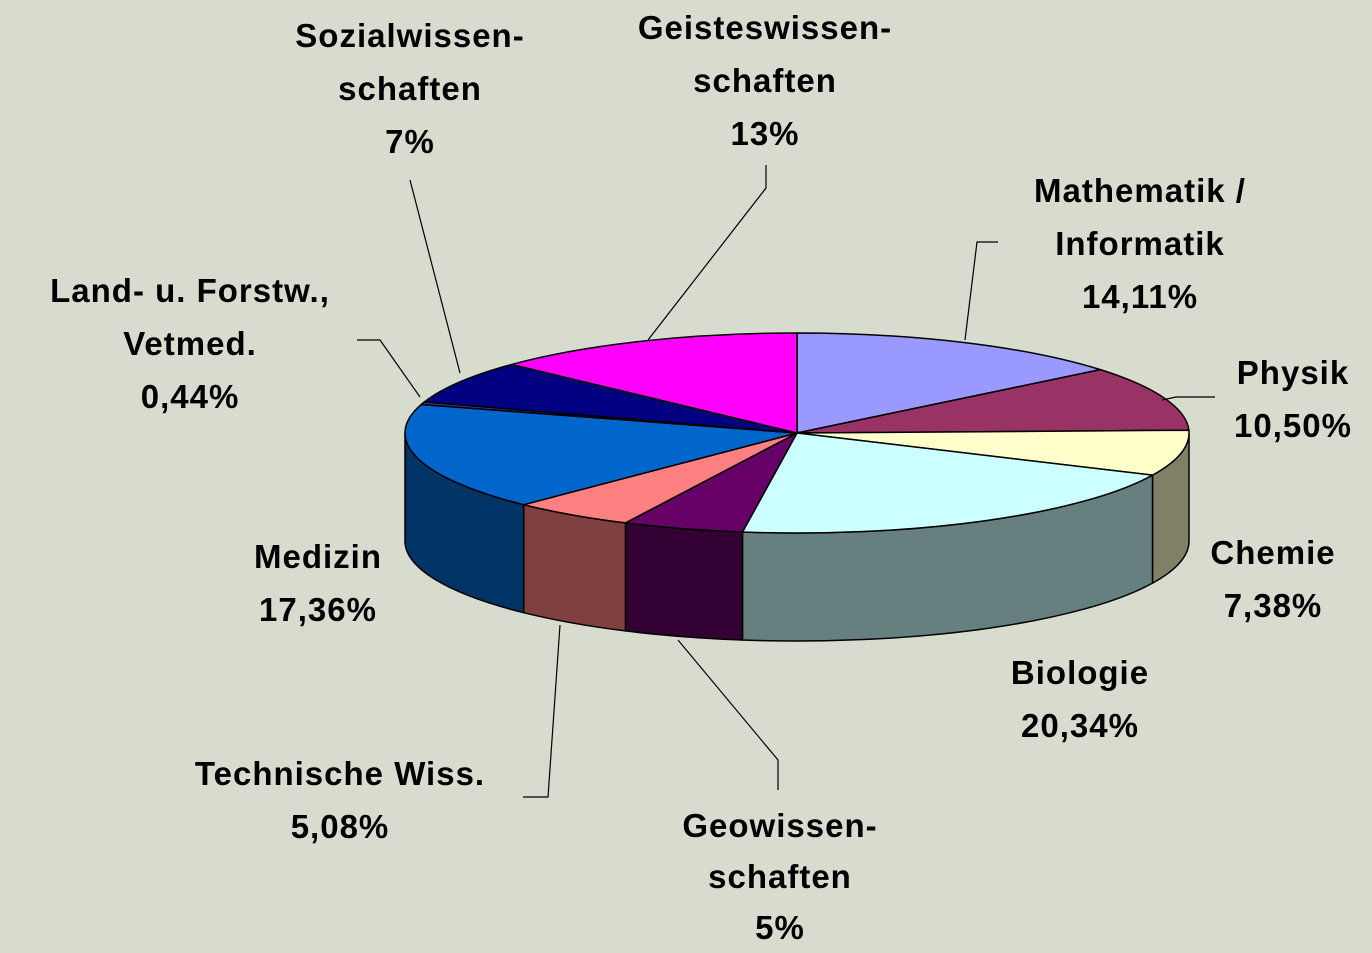 The height and width of the screenshot is (953, 1372). I want to click on value-label: 5,08%, so click(340, 826).